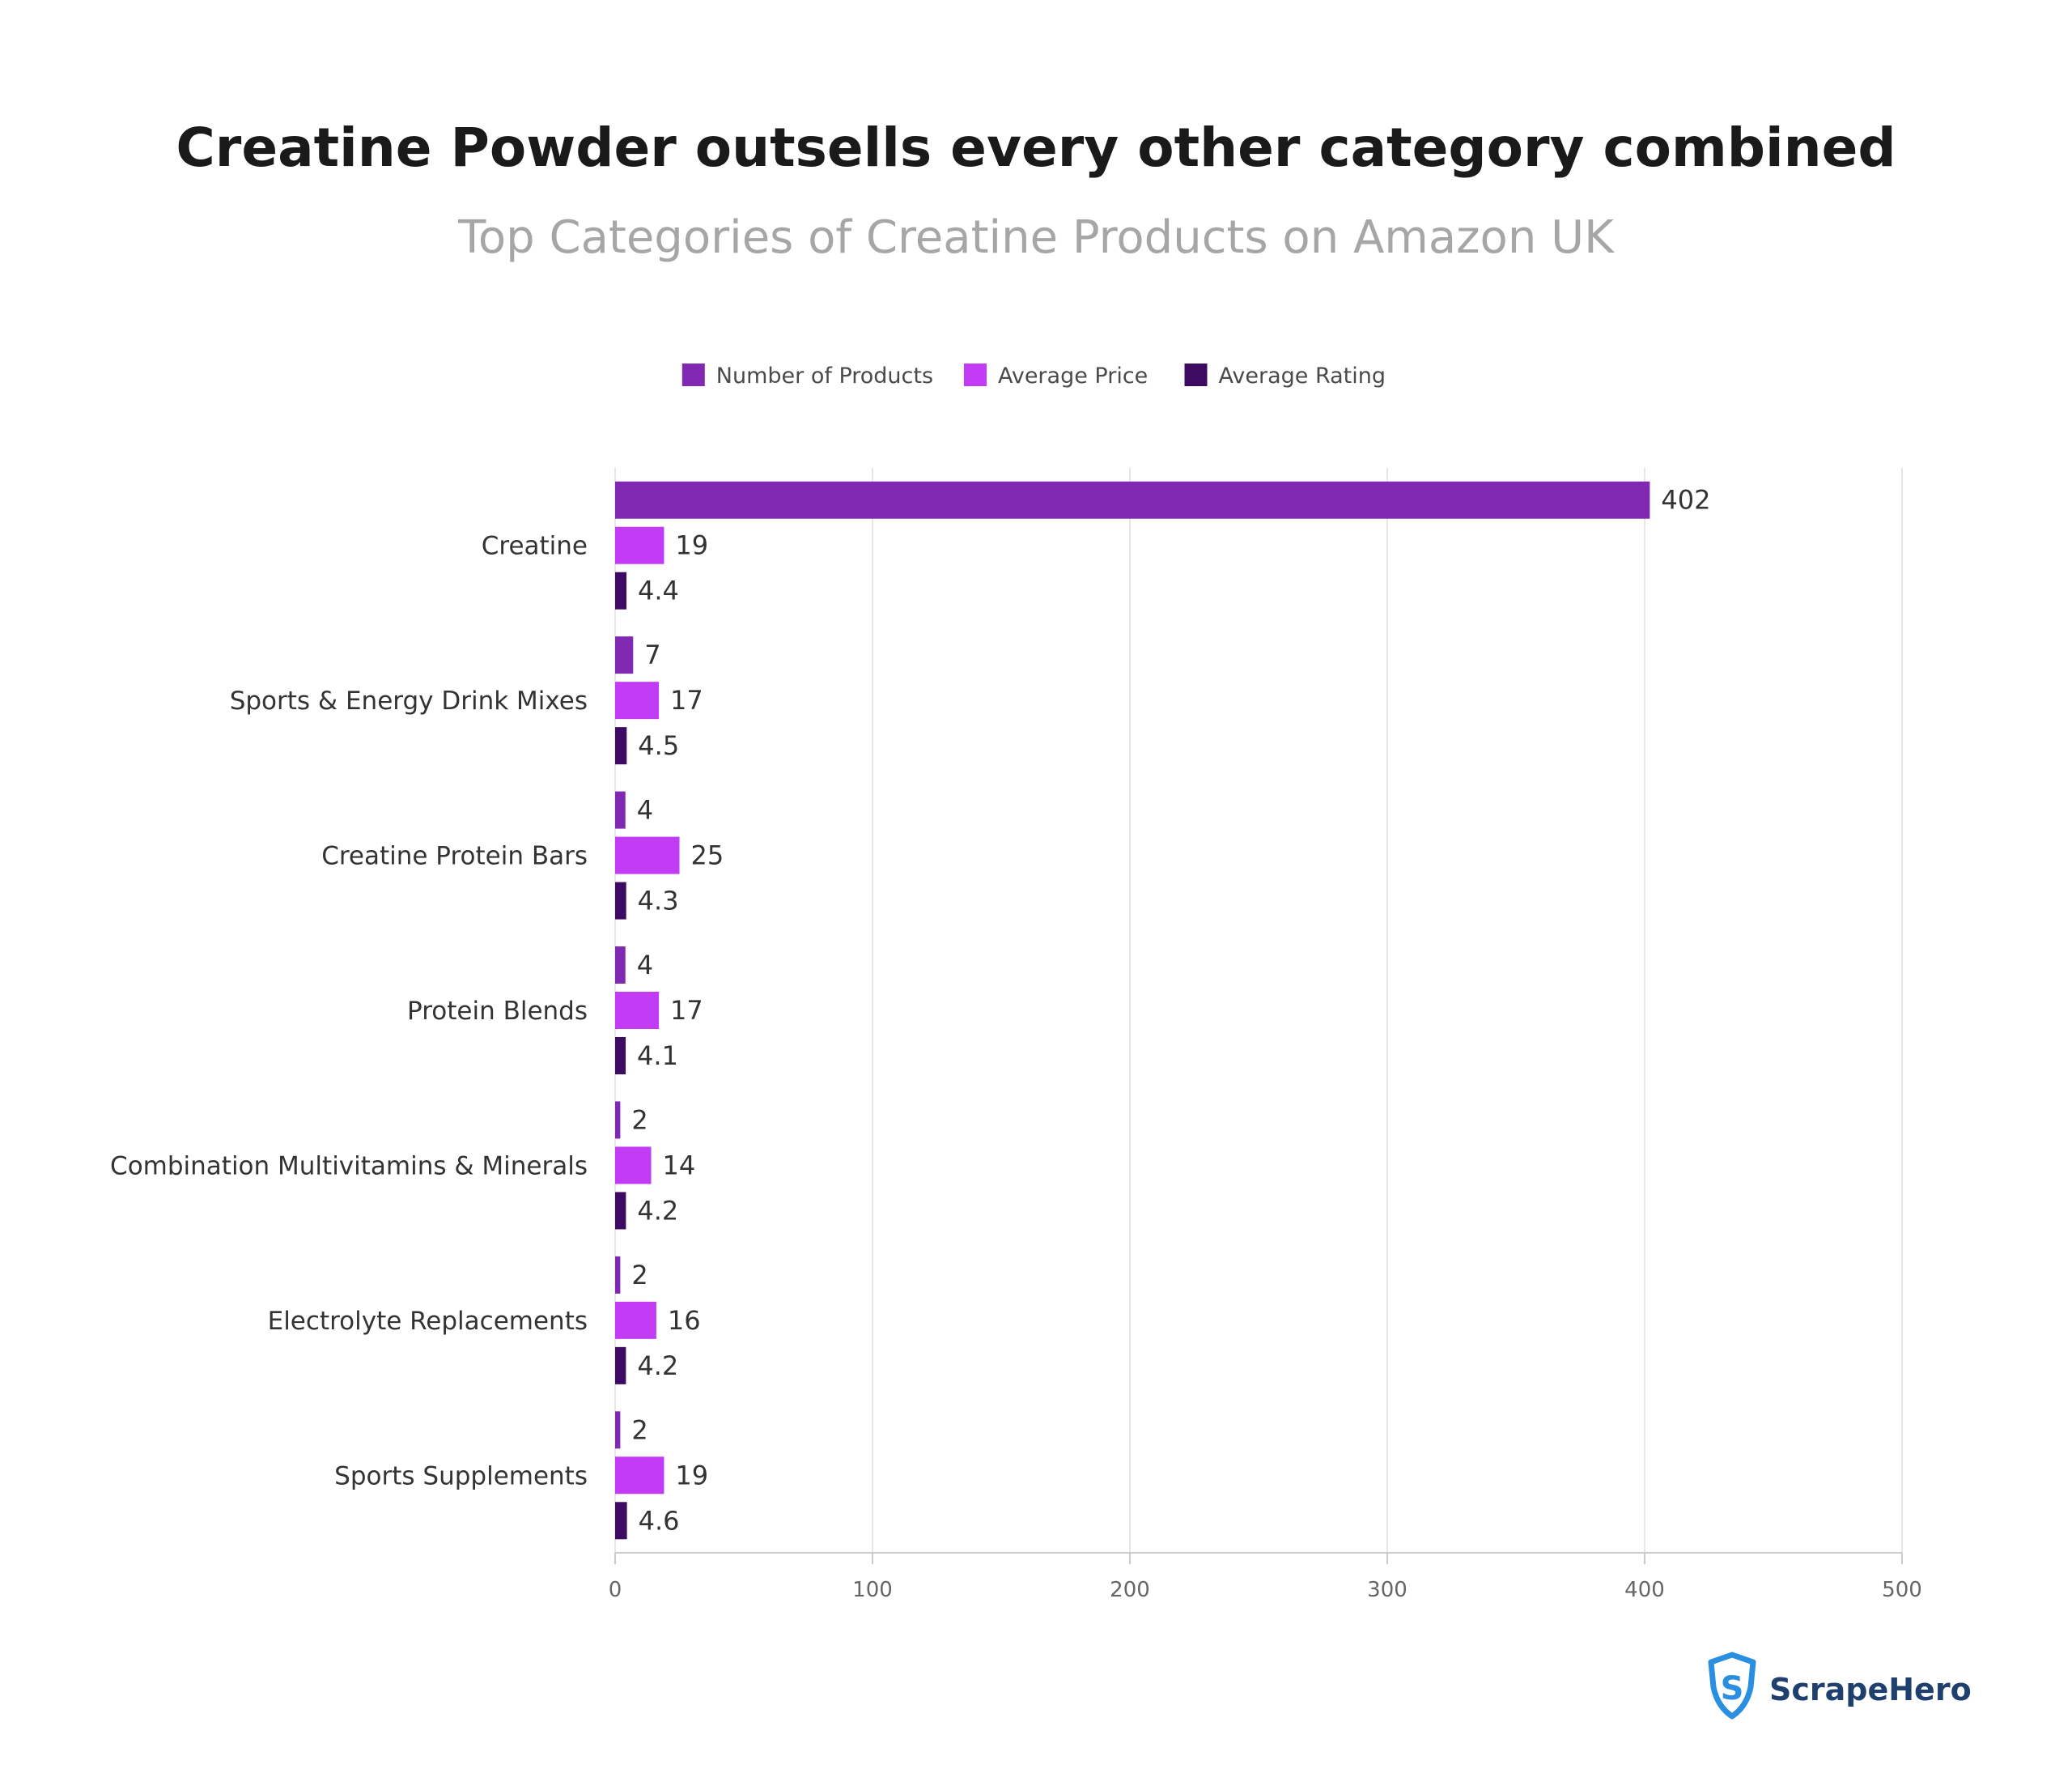 Image resolution: width=2072 pixels, height=1790 pixels. I want to click on brand-name: ScrapeHero, so click(1870, 1689).